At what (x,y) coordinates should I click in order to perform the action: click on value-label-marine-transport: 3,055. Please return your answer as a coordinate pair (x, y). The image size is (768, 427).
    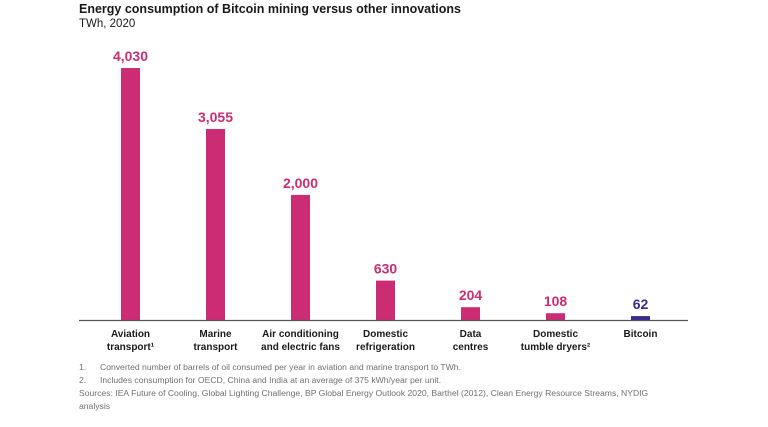
    Looking at the image, I should click on (215, 117).